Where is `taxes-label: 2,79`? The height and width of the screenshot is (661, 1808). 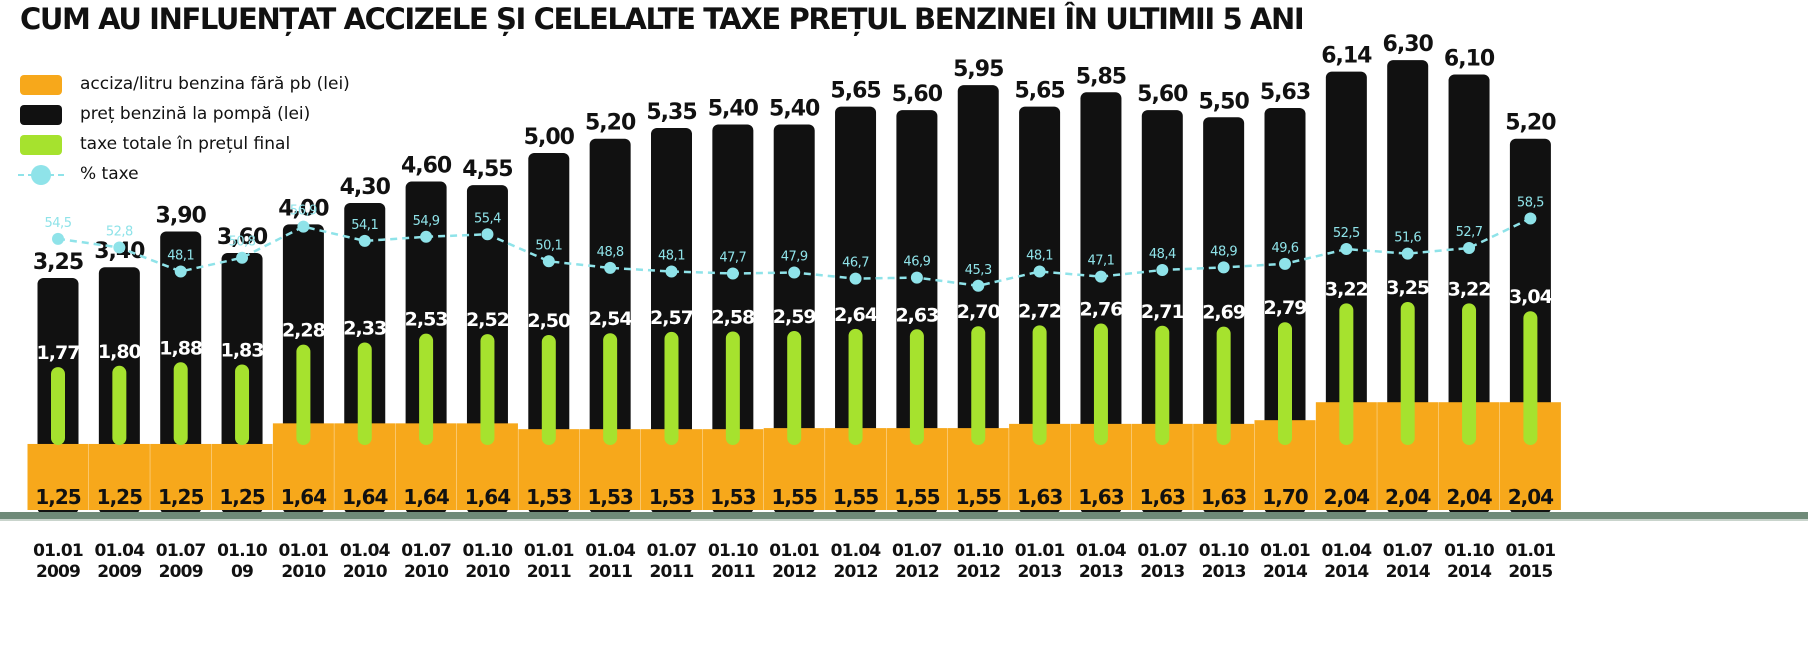 taxes-label: 2,79 is located at coordinates (1285, 308).